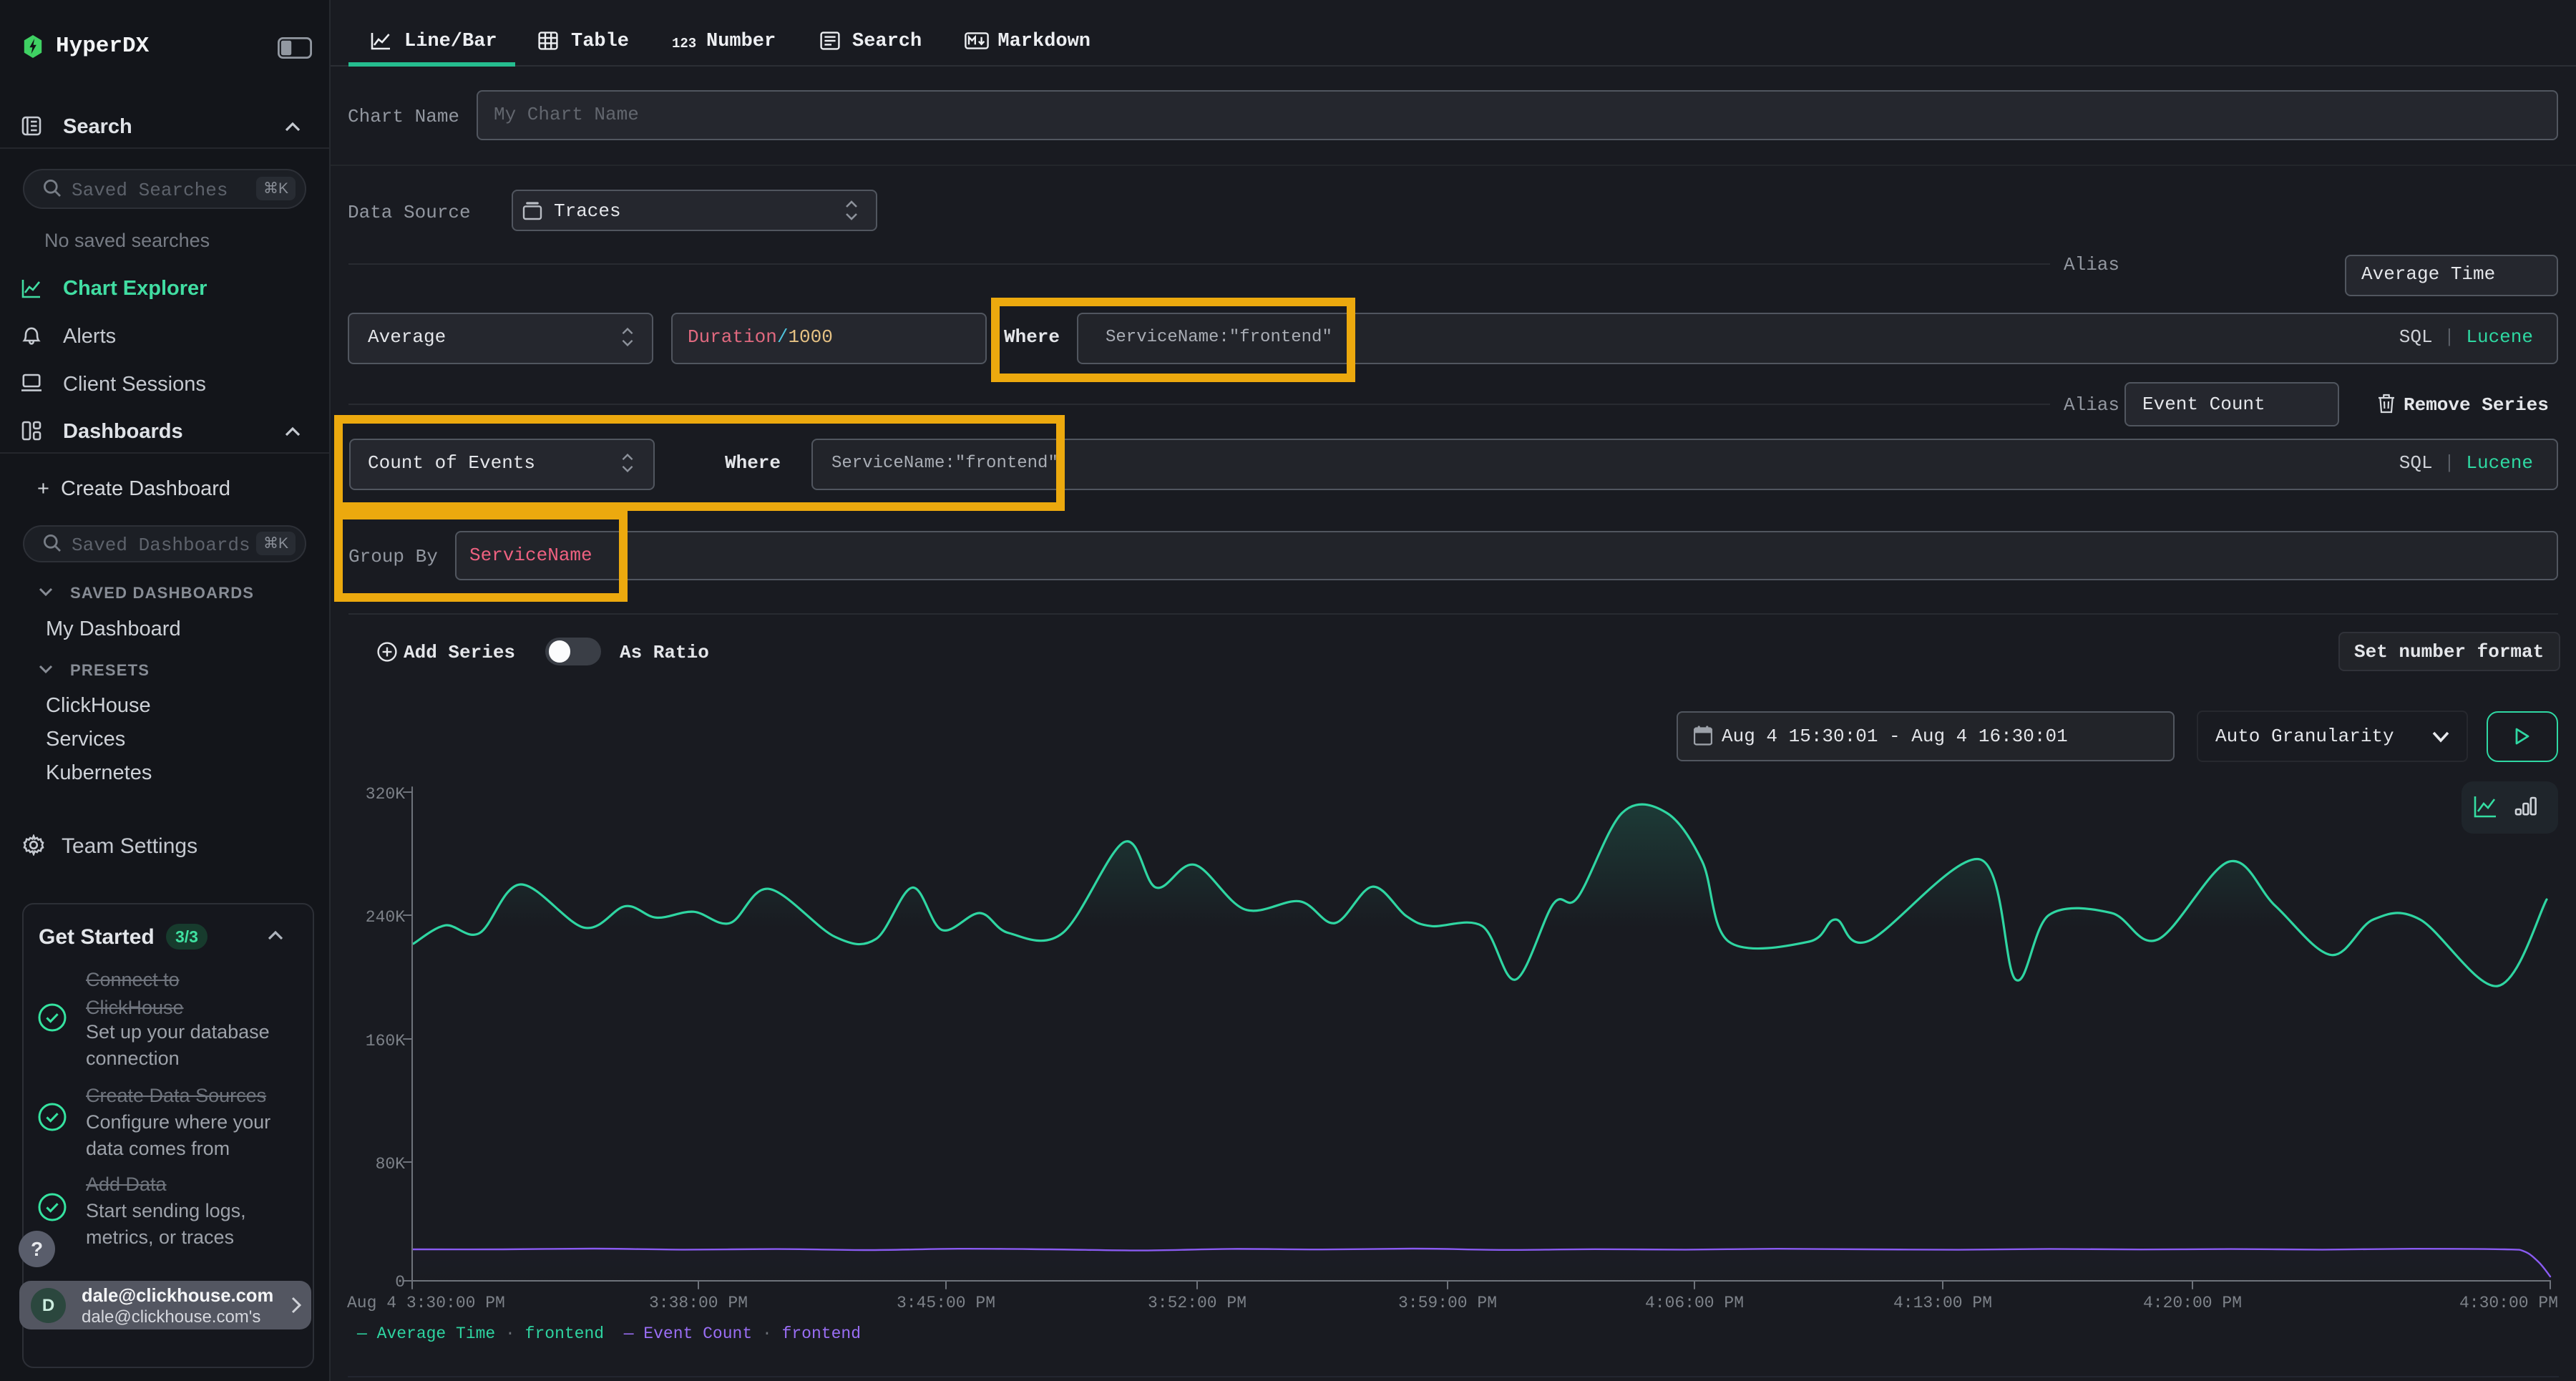 The height and width of the screenshot is (1381, 2576). Describe the element at coordinates (391, 1164) in the screenshot. I see `svg-text: 80K` at that location.